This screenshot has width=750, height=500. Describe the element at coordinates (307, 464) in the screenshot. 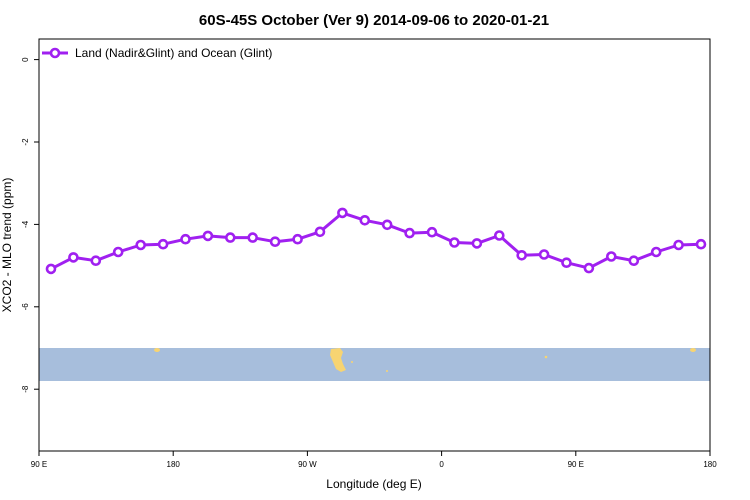

I see `x-tick-label: 90 W` at that location.